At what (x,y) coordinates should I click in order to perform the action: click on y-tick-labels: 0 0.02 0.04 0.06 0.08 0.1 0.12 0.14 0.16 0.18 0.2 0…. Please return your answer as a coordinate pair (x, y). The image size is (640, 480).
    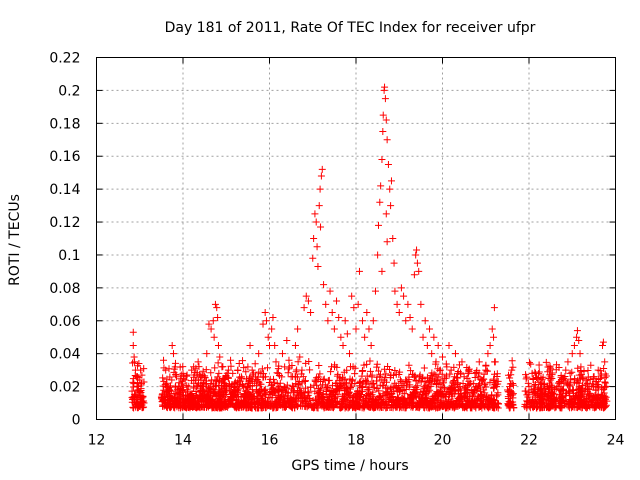
    Looking at the image, I should click on (64, 240).